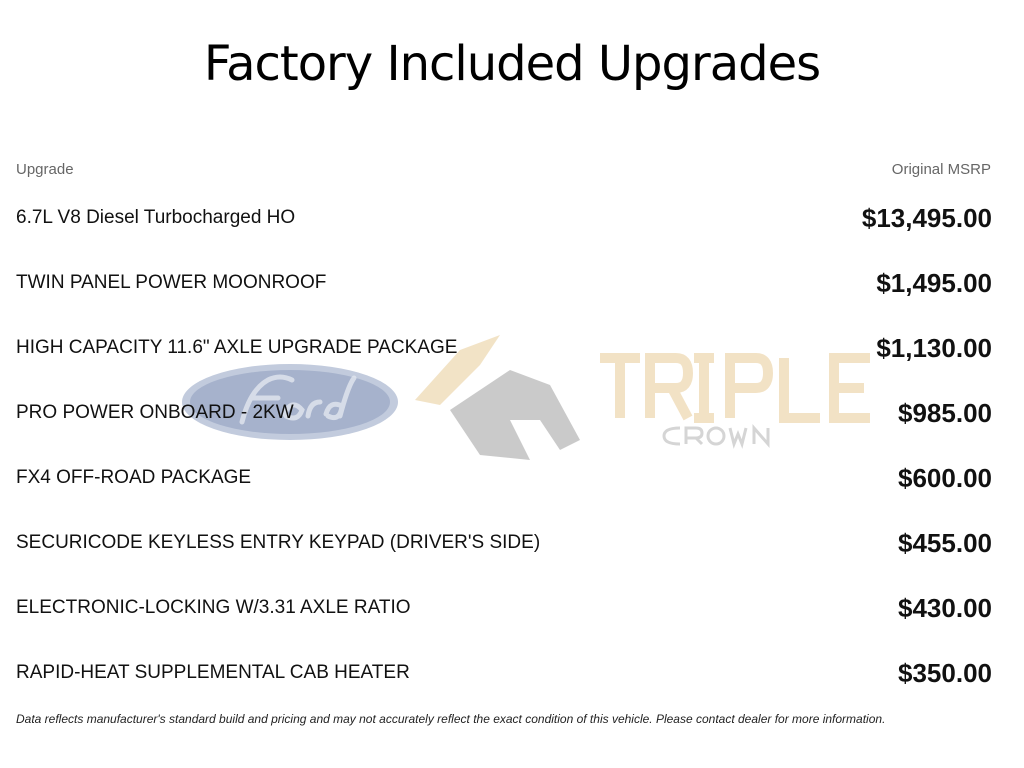 This screenshot has height=768, width=1024. I want to click on upgrade-price: $430.00, so click(945, 607).